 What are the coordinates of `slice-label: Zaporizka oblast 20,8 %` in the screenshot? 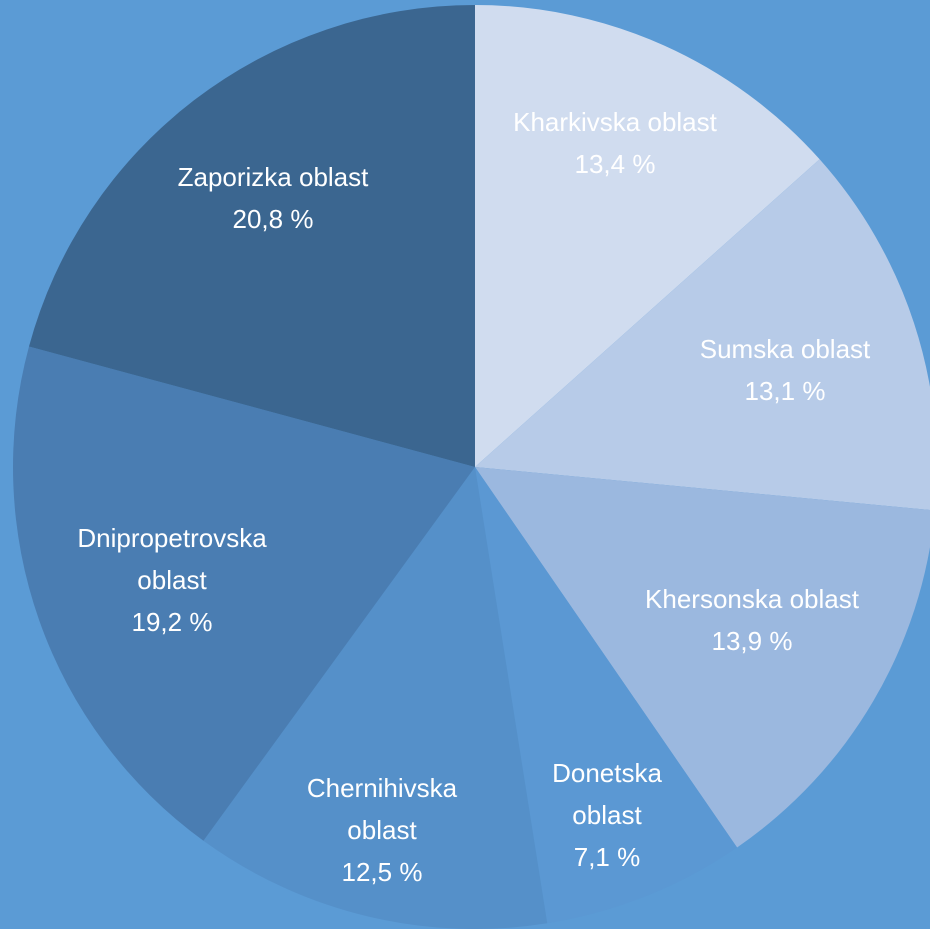 It's located at (273, 198).